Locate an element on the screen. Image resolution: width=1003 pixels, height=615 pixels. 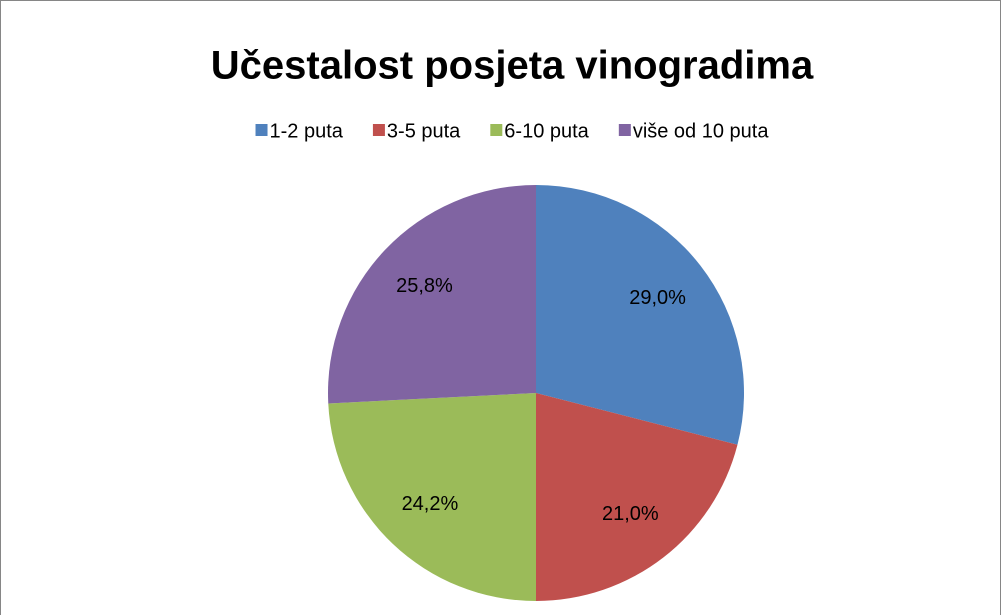
legend-text: 1-2 puta is located at coordinates (307, 131).